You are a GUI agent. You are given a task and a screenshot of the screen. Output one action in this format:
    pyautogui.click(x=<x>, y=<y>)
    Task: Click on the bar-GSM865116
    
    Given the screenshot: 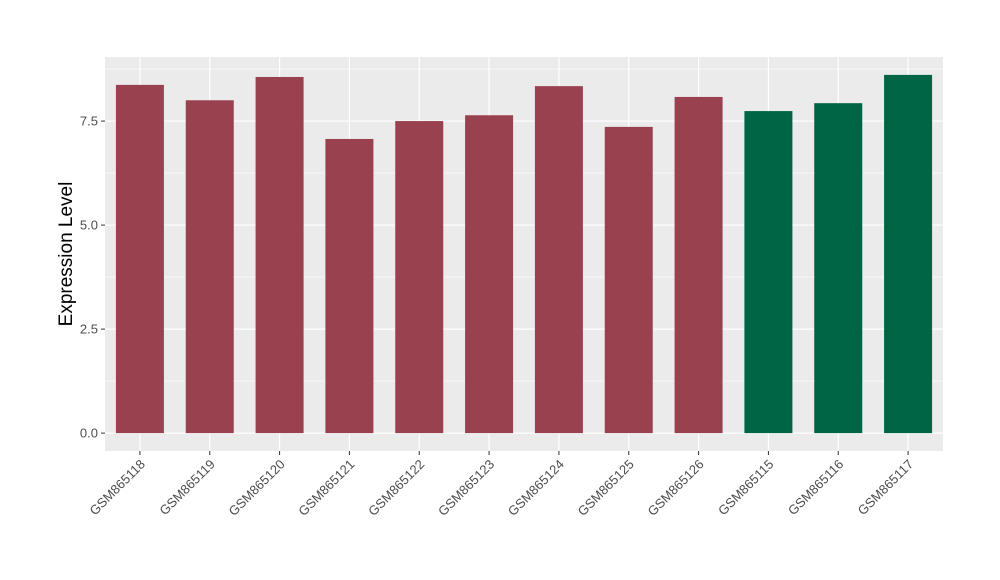 What is the action you would take?
    pyautogui.click(x=838, y=268)
    